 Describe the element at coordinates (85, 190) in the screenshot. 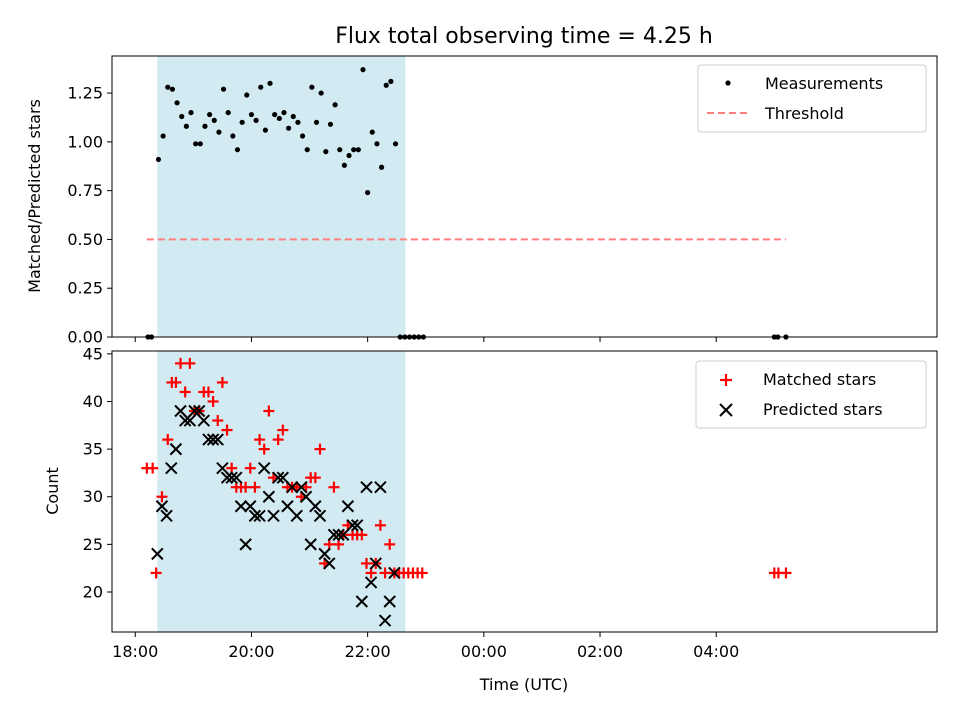

I see `y-tick-label: 0.75` at that location.